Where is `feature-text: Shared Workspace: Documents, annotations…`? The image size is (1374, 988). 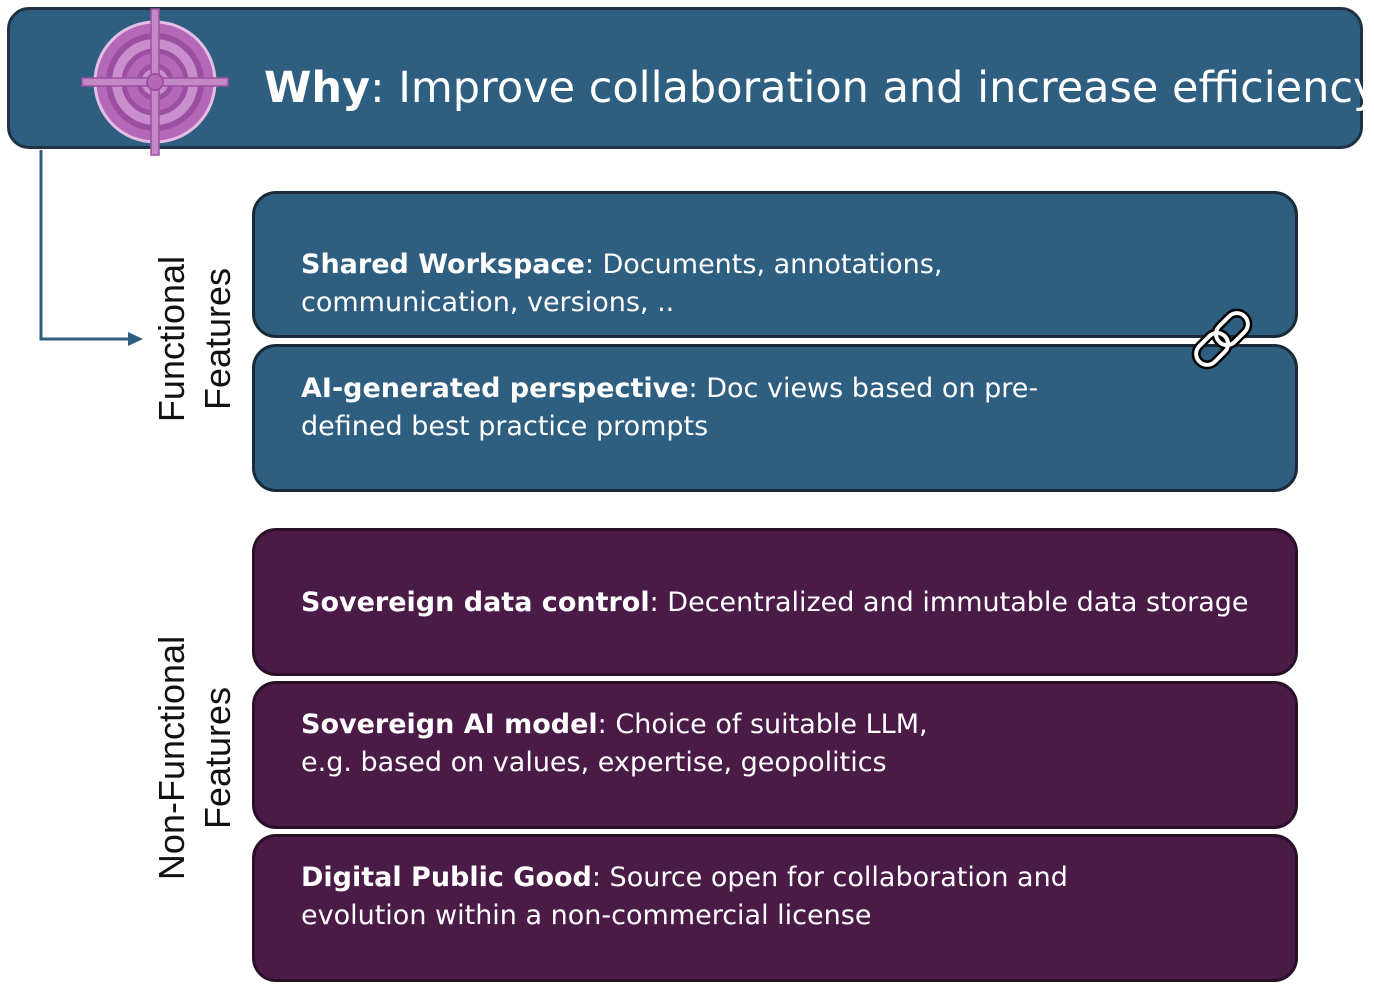 feature-text: Shared Workspace: Documents, annotations… is located at coordinates (622, 283).